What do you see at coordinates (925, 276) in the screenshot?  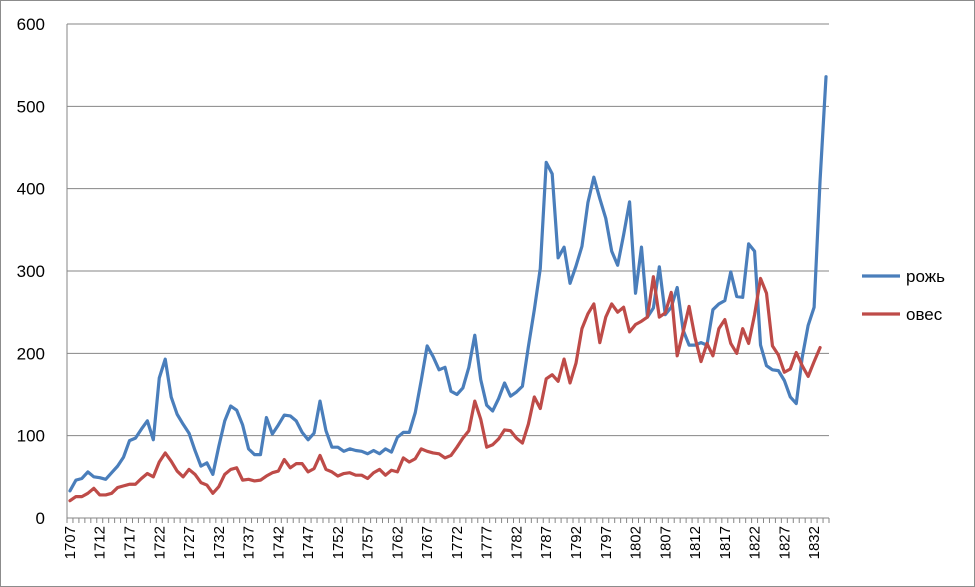 I see `legend-label-1: рожь` at bounding box center [925, 276].